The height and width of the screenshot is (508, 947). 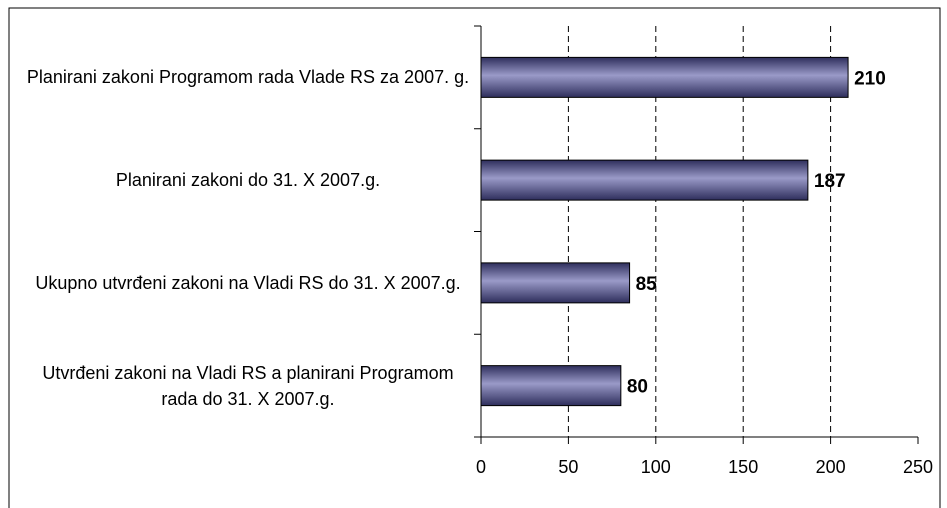 I want to click on value-label: 85, so click(x=647, y=284).